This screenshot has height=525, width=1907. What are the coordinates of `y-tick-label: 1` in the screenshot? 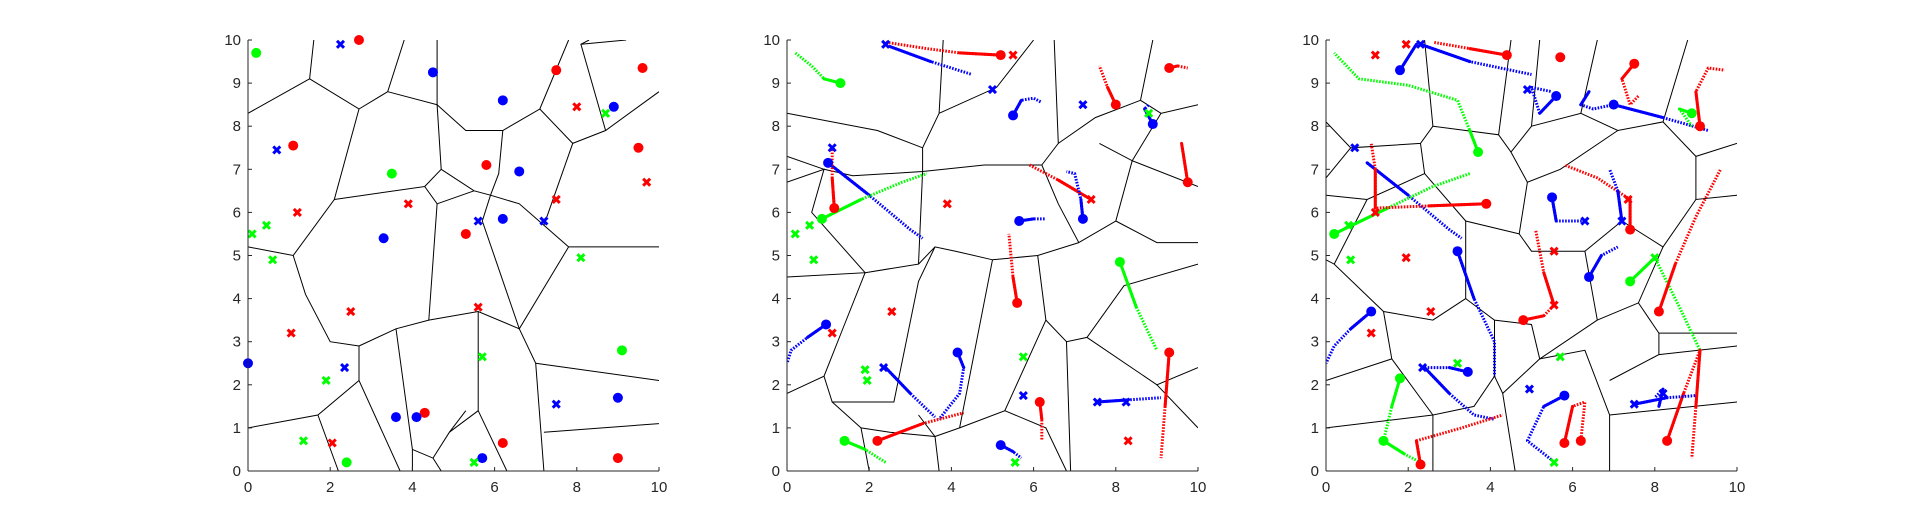 It's located at (237, 428).